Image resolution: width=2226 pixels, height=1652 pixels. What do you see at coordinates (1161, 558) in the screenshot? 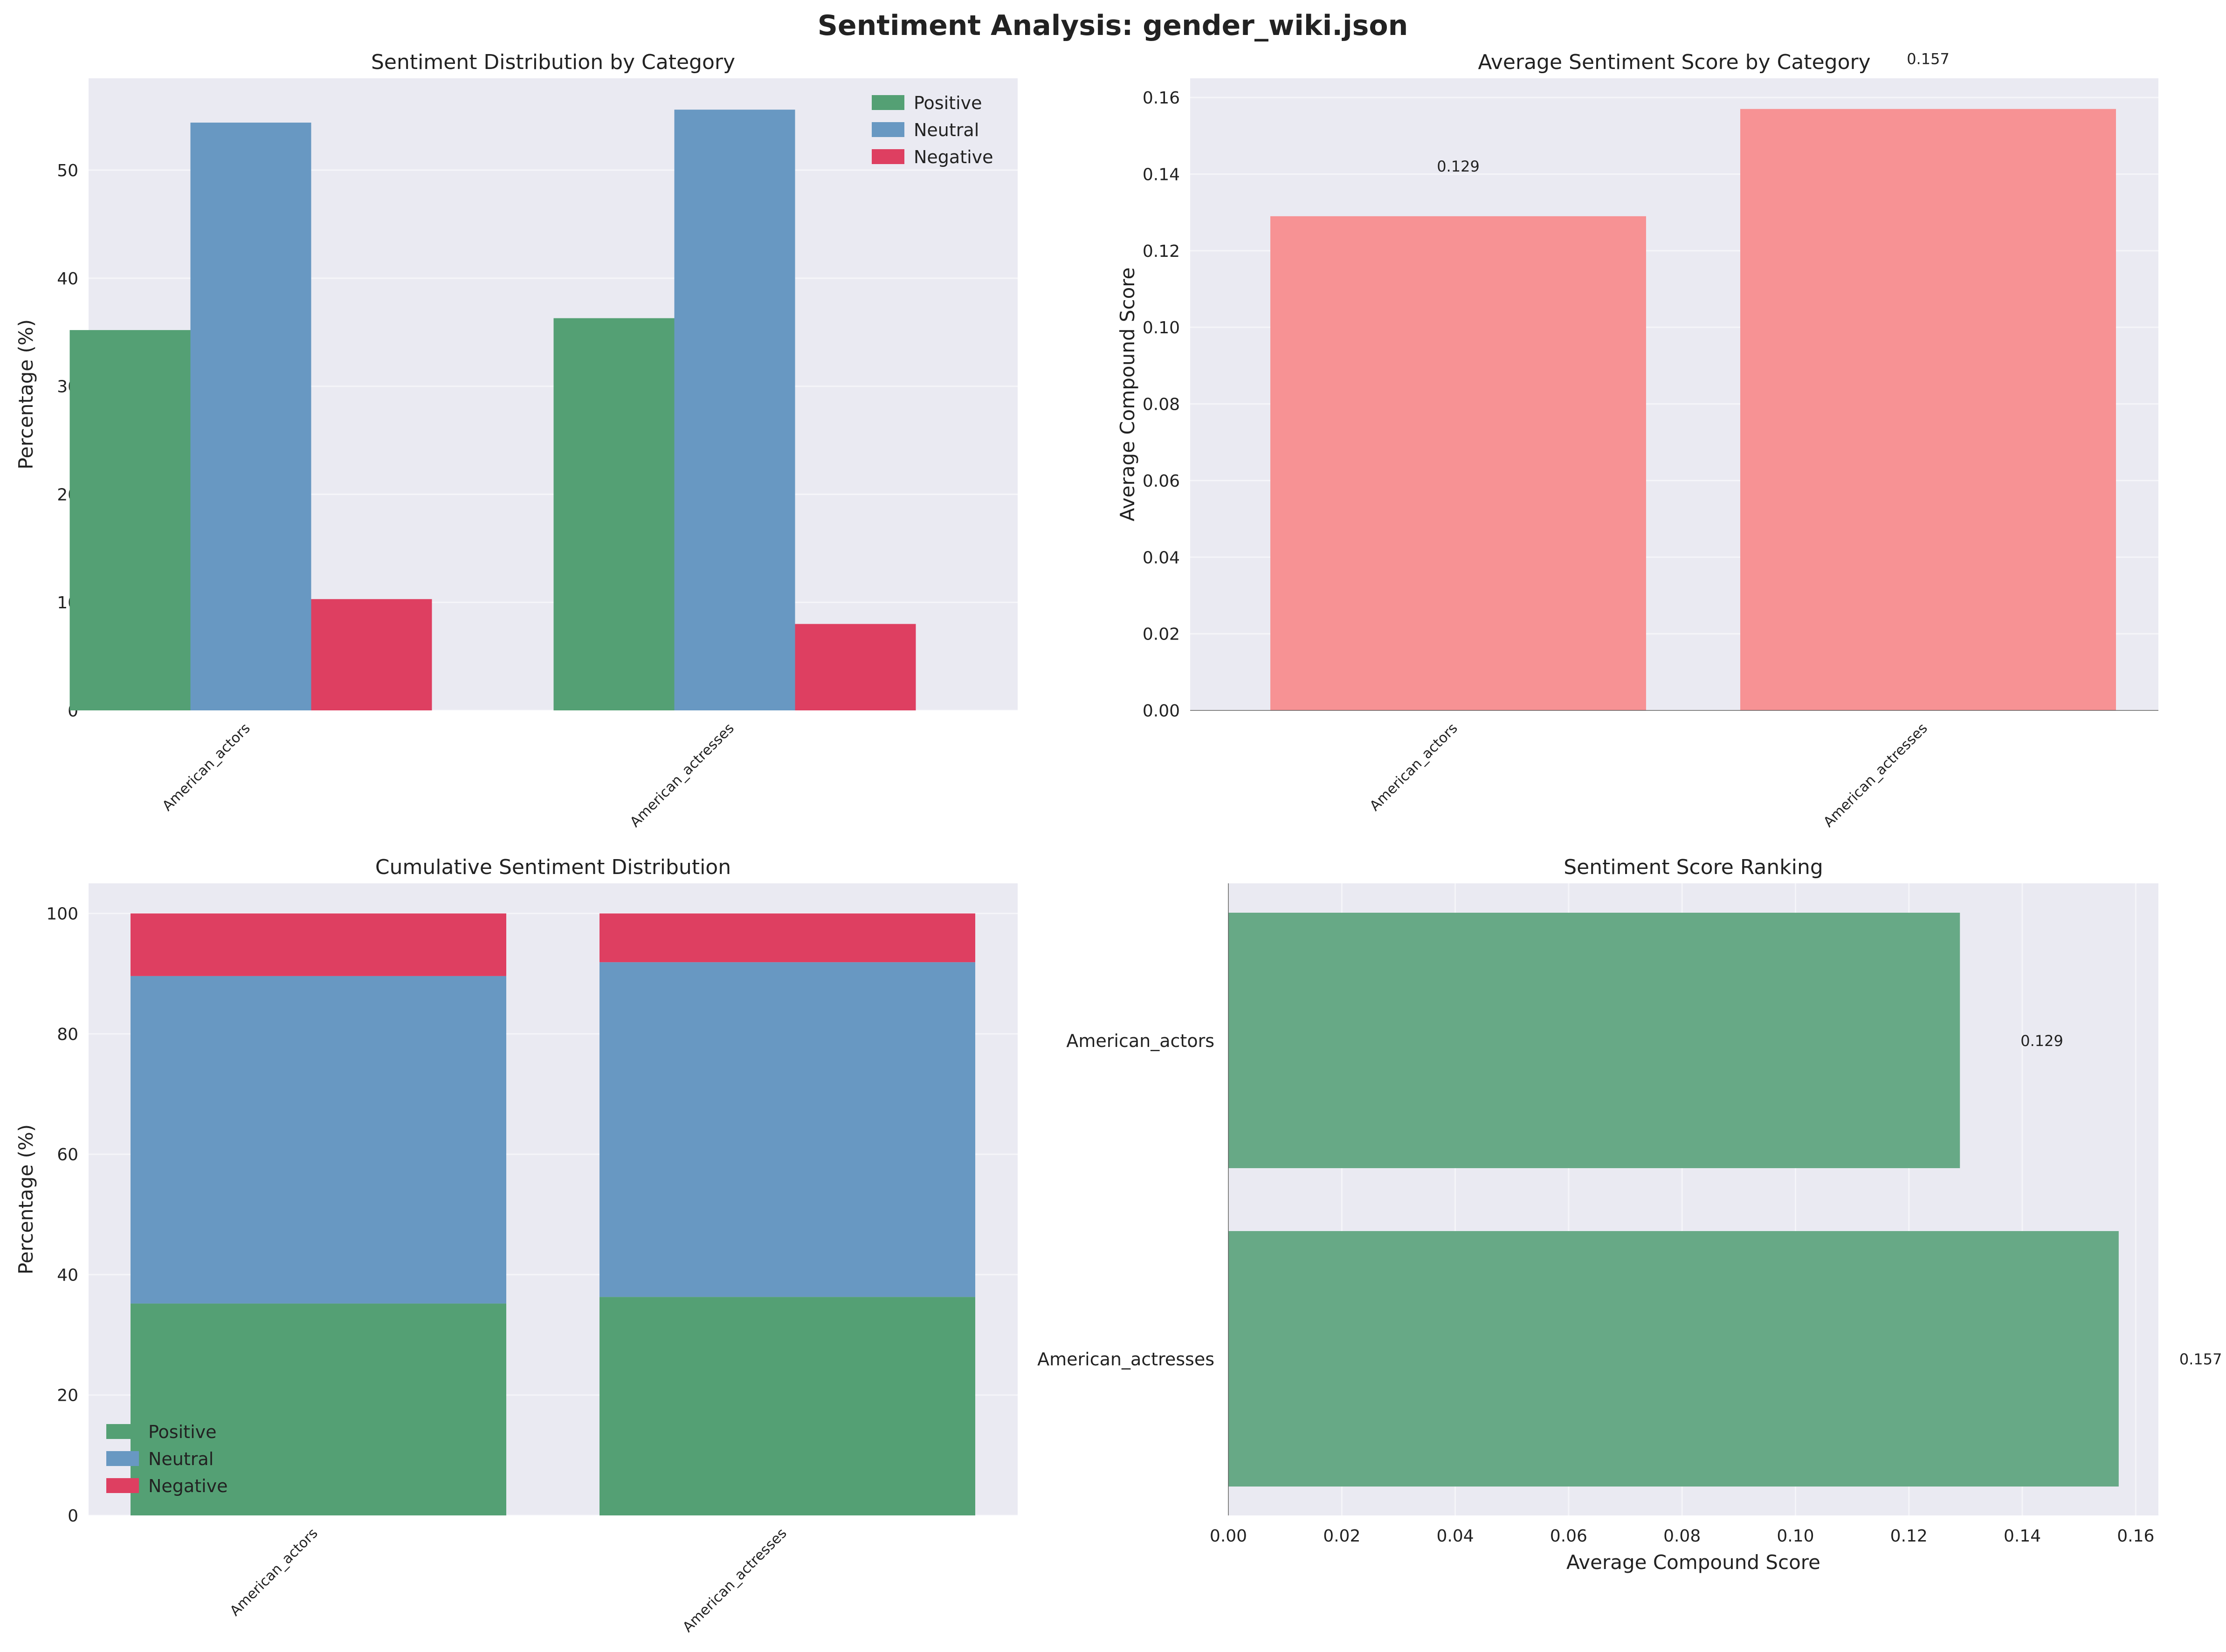
I see `y-tick-label: 0.04` at bounding box center [1161, 558].